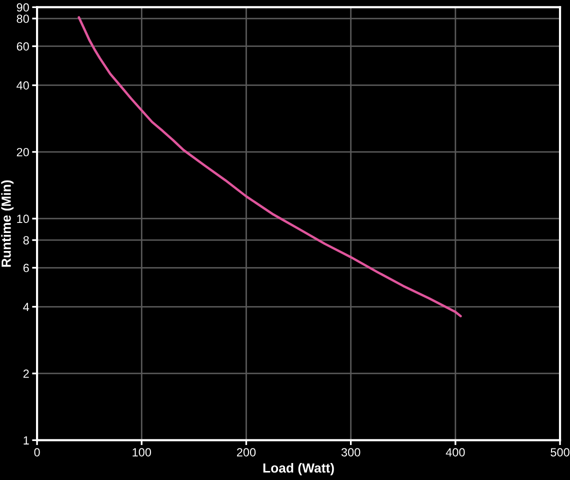 Image resolution: width=570 pixels, height=480 pixels. What do you see at coordinates (26, 240) in the screenshot?
I see `y-tick-label: 8` at bounding box center [26, 240].